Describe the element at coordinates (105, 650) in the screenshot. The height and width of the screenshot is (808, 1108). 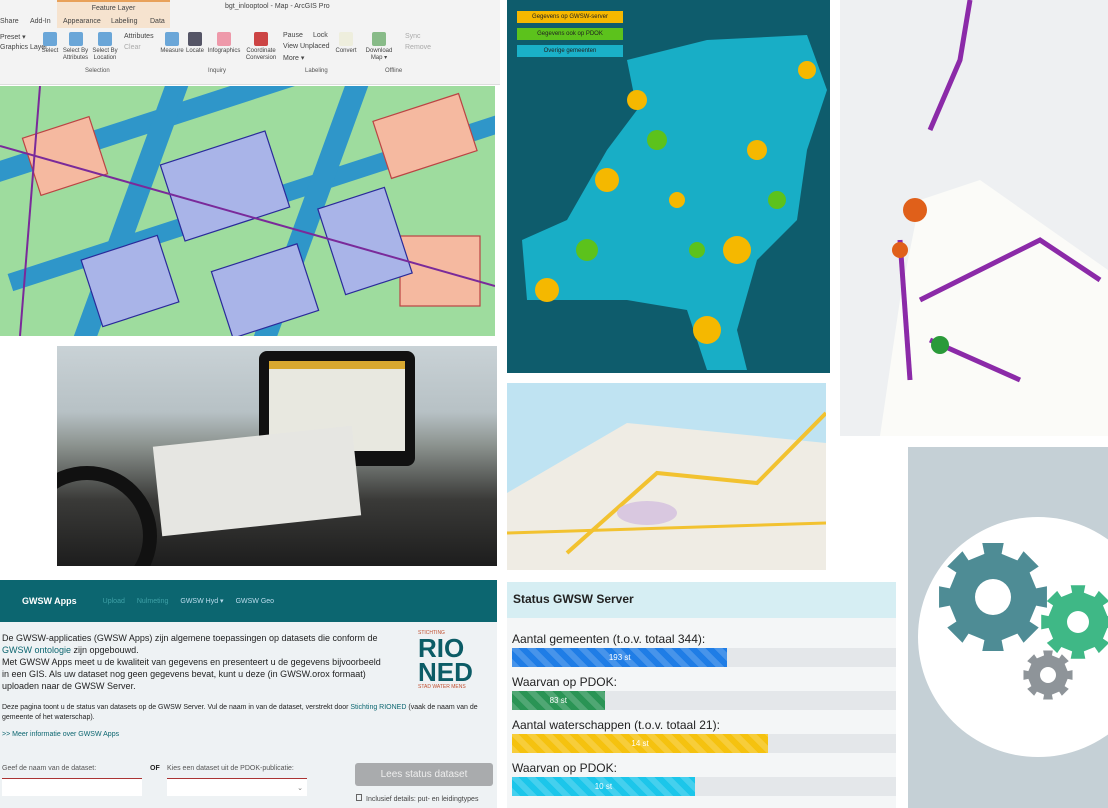
I see `intro-line: zijn opgebouwd.` at that location.